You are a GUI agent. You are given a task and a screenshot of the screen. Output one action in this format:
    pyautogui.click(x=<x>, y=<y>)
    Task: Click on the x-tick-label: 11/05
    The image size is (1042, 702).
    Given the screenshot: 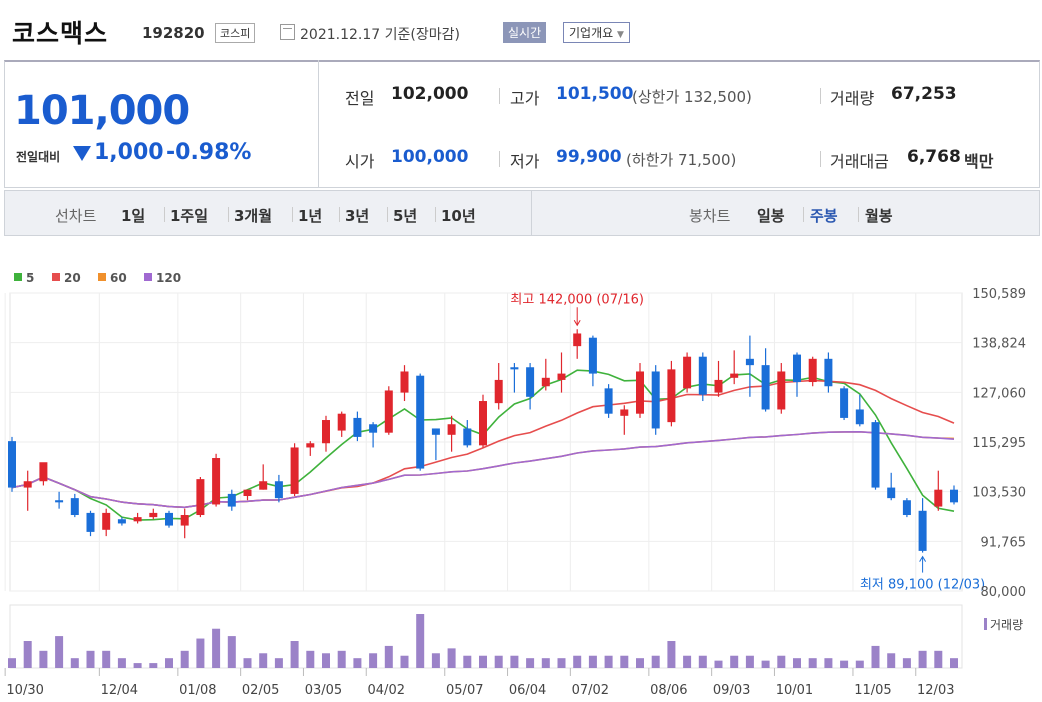 What is the action you would take?
    pyautogui.click(x=872, y=690)
    